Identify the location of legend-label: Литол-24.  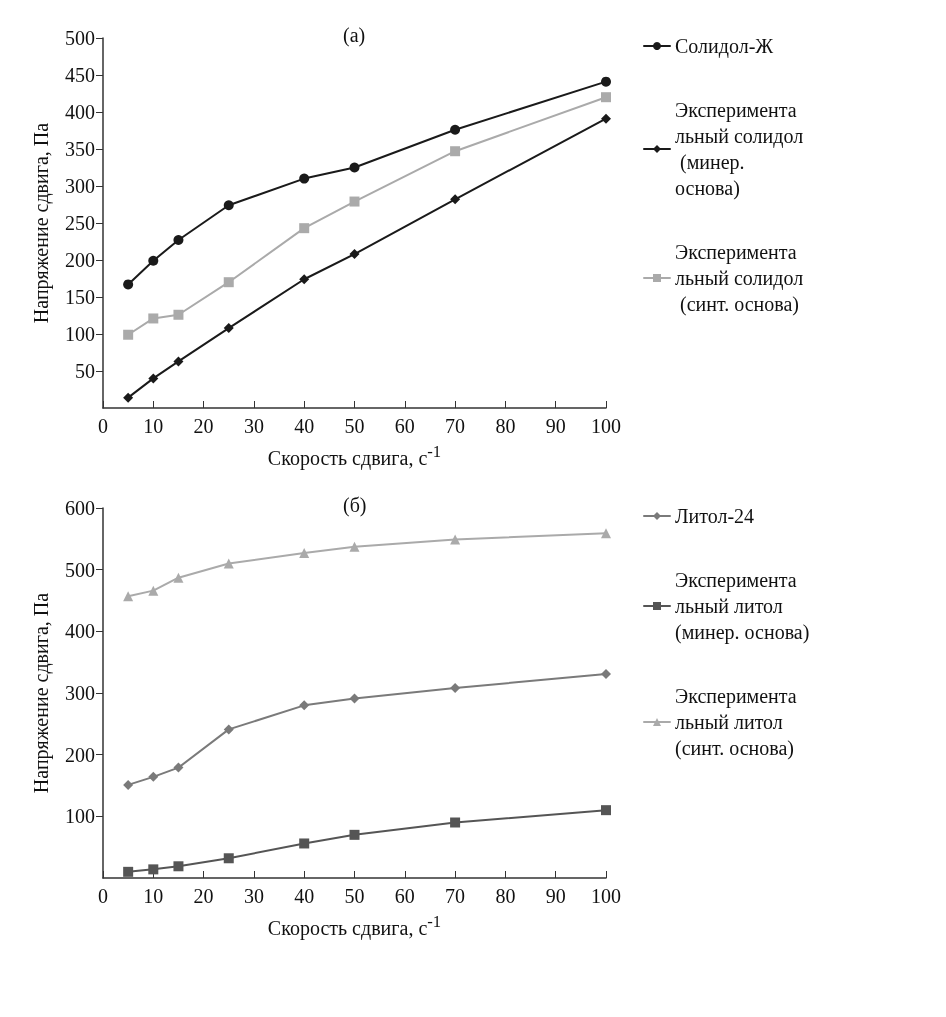
(715, 516).